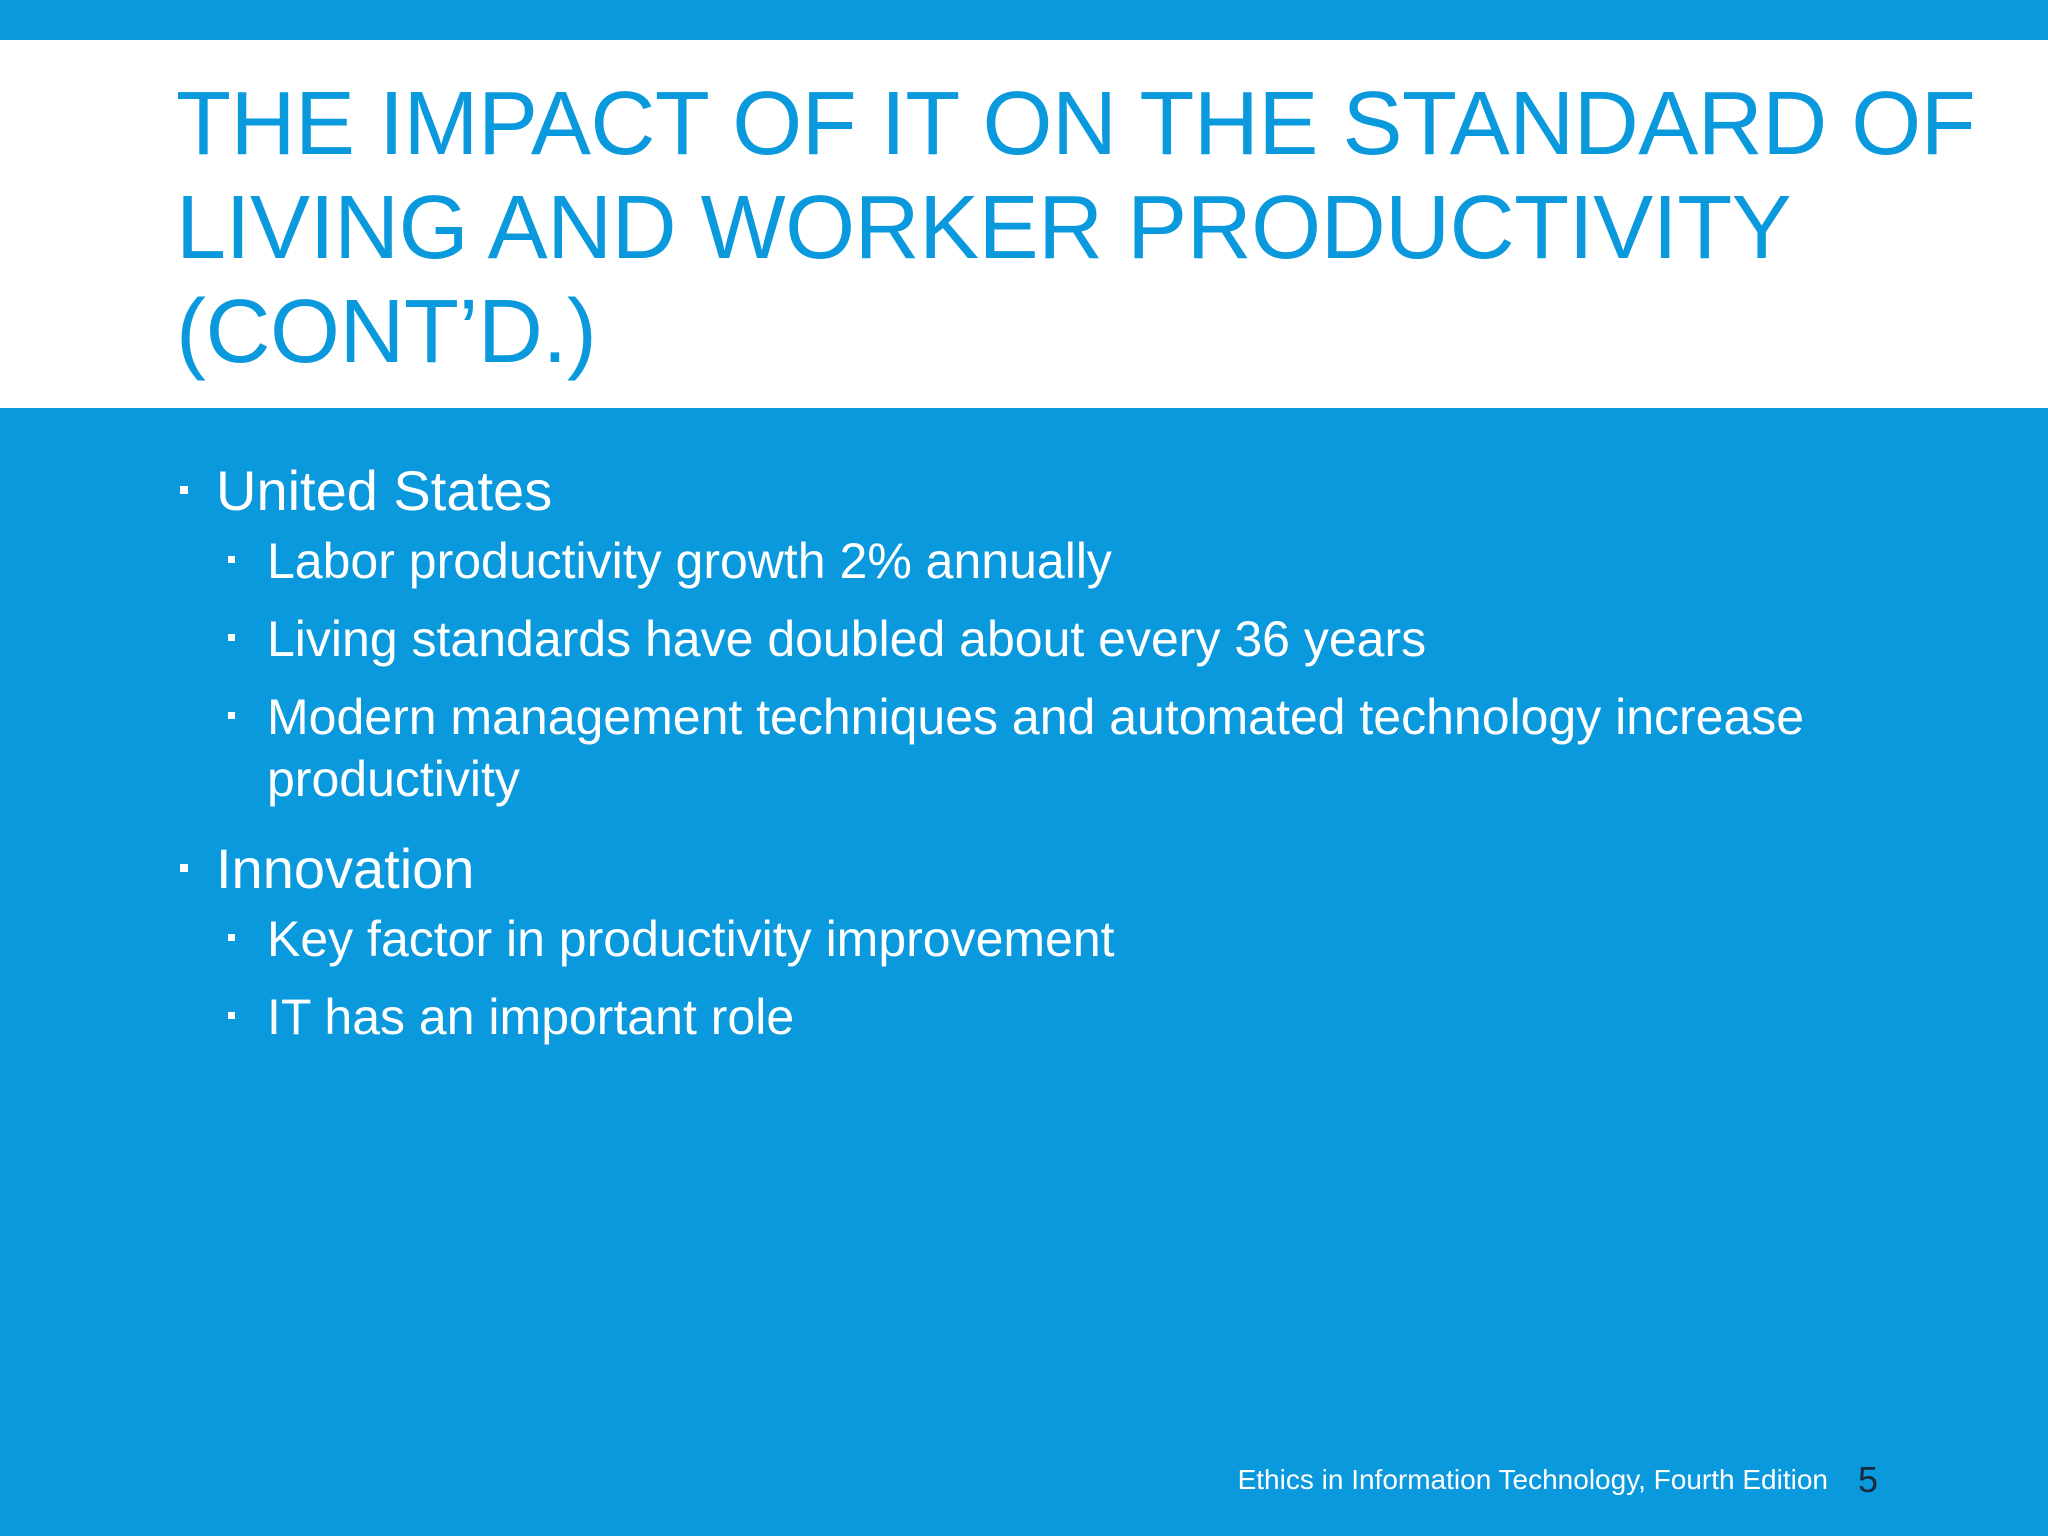  Describe the element at coordinates (345, 868) in the screenshot. I see `bullet-text: Innovation` at that location.